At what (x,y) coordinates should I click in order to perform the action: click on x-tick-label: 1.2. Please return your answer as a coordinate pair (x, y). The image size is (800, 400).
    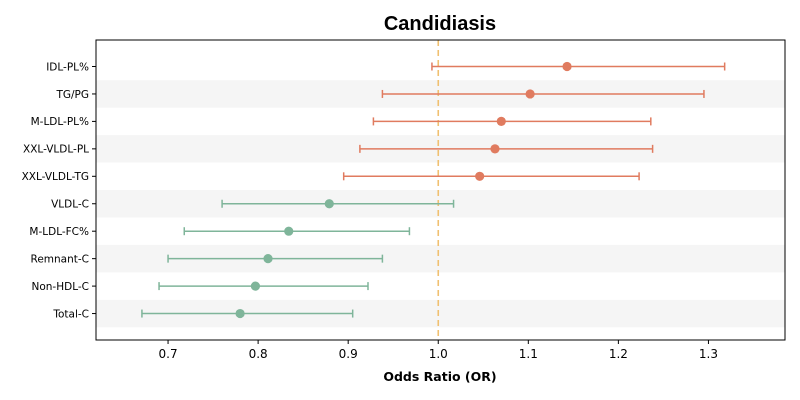
    Looking at the image, I should click on (618, 354).